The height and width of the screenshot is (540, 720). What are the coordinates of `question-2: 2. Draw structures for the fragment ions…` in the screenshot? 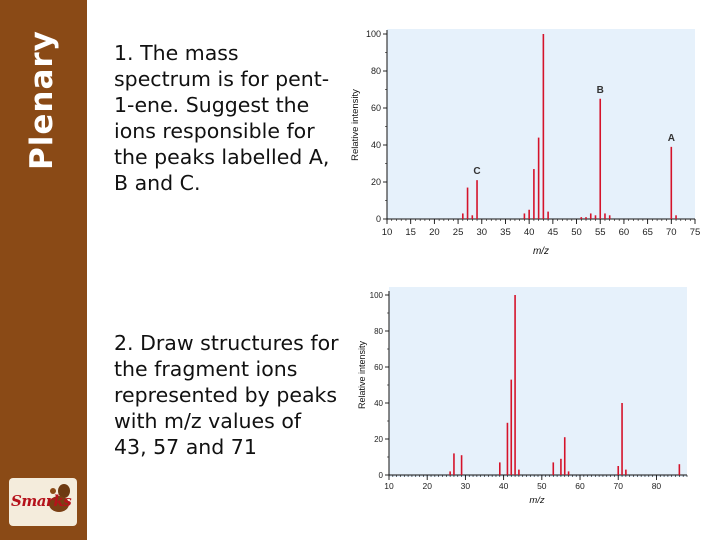 It's located at (226, 395).